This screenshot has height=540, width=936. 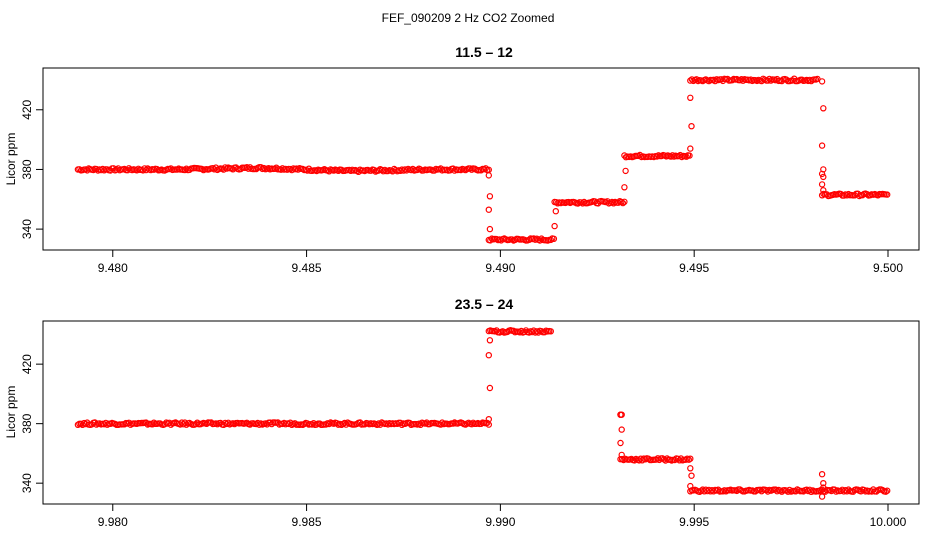 What do you see at coordinates (468, 18) in the screenshot?
I see `figure-title: FEF_090209 2 Hz CO2 Zoomed` at bounding box center [468, 18].